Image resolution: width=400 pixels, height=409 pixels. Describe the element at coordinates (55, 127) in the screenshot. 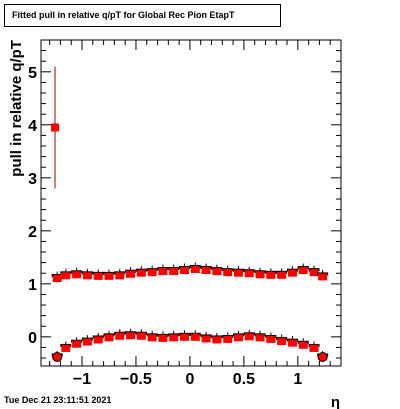

I see `outlier-point` at that location.